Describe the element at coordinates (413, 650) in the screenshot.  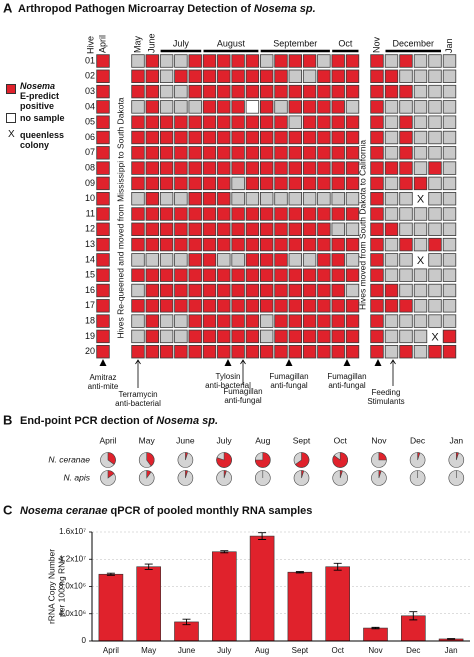
I see `x-tick-label: Dec` at that location.